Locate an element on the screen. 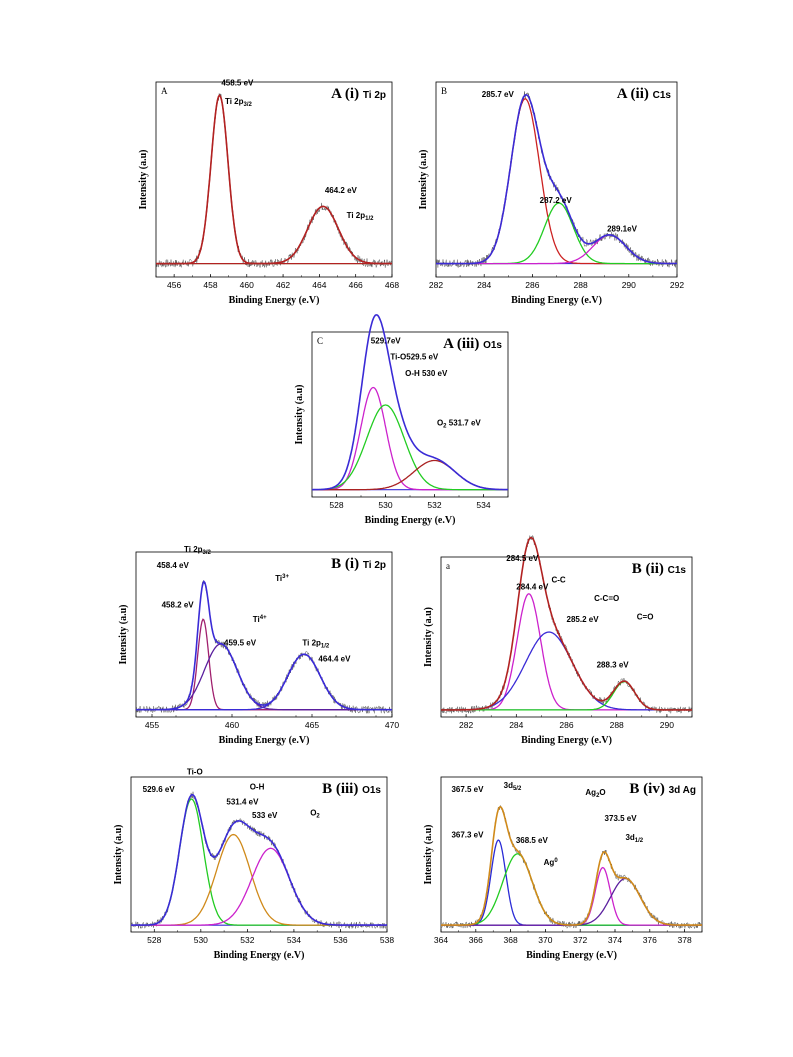  peak-annotation: 368.5 eV is located at coordinates (532, 840).